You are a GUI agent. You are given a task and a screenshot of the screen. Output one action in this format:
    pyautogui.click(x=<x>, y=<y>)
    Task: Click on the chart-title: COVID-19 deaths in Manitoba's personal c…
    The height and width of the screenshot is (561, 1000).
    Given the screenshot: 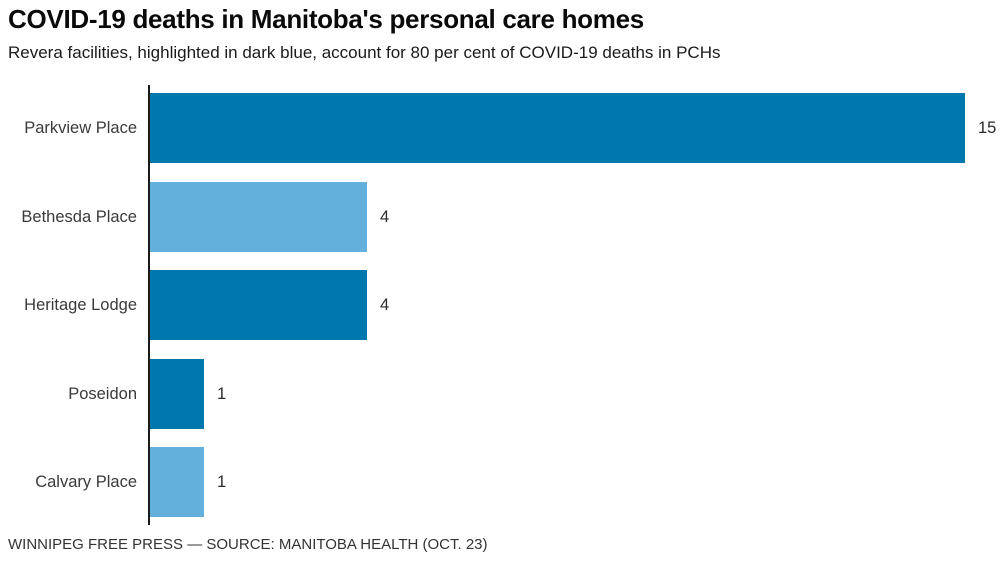 What is the action you would take?
    pyautogui.click(x=326, y=19)
    